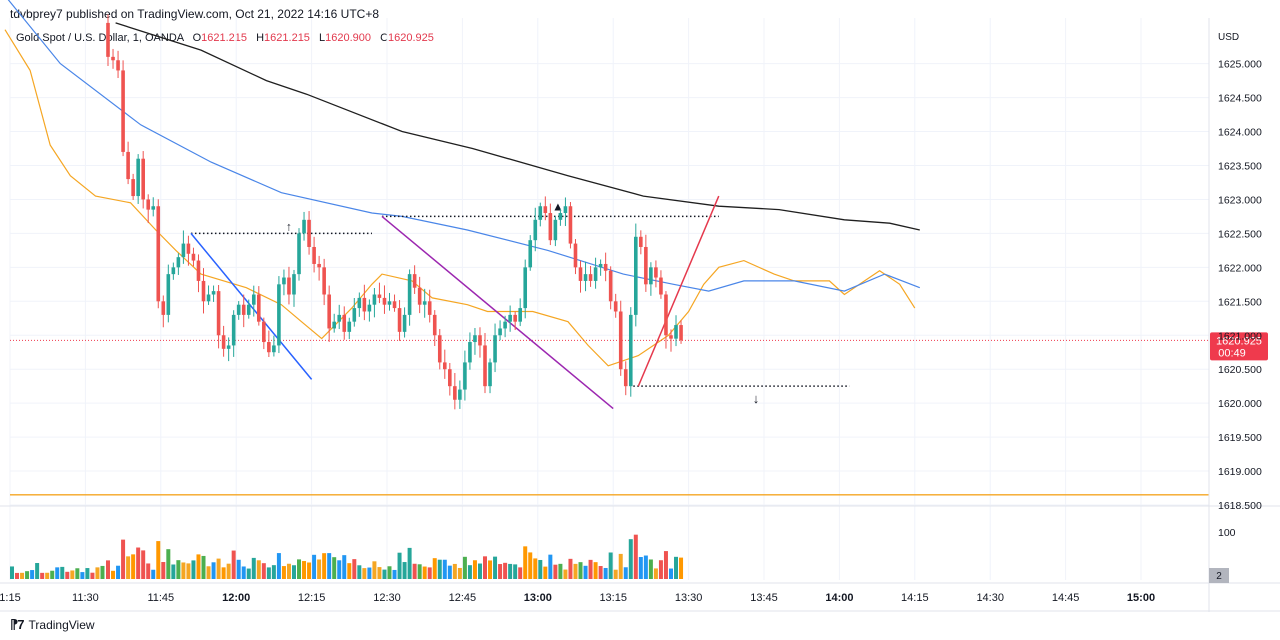  What do you see at coordinates (348, 38) in the screenshot?
I see `low-value: 1620.900` at bounding box center [348, 38].